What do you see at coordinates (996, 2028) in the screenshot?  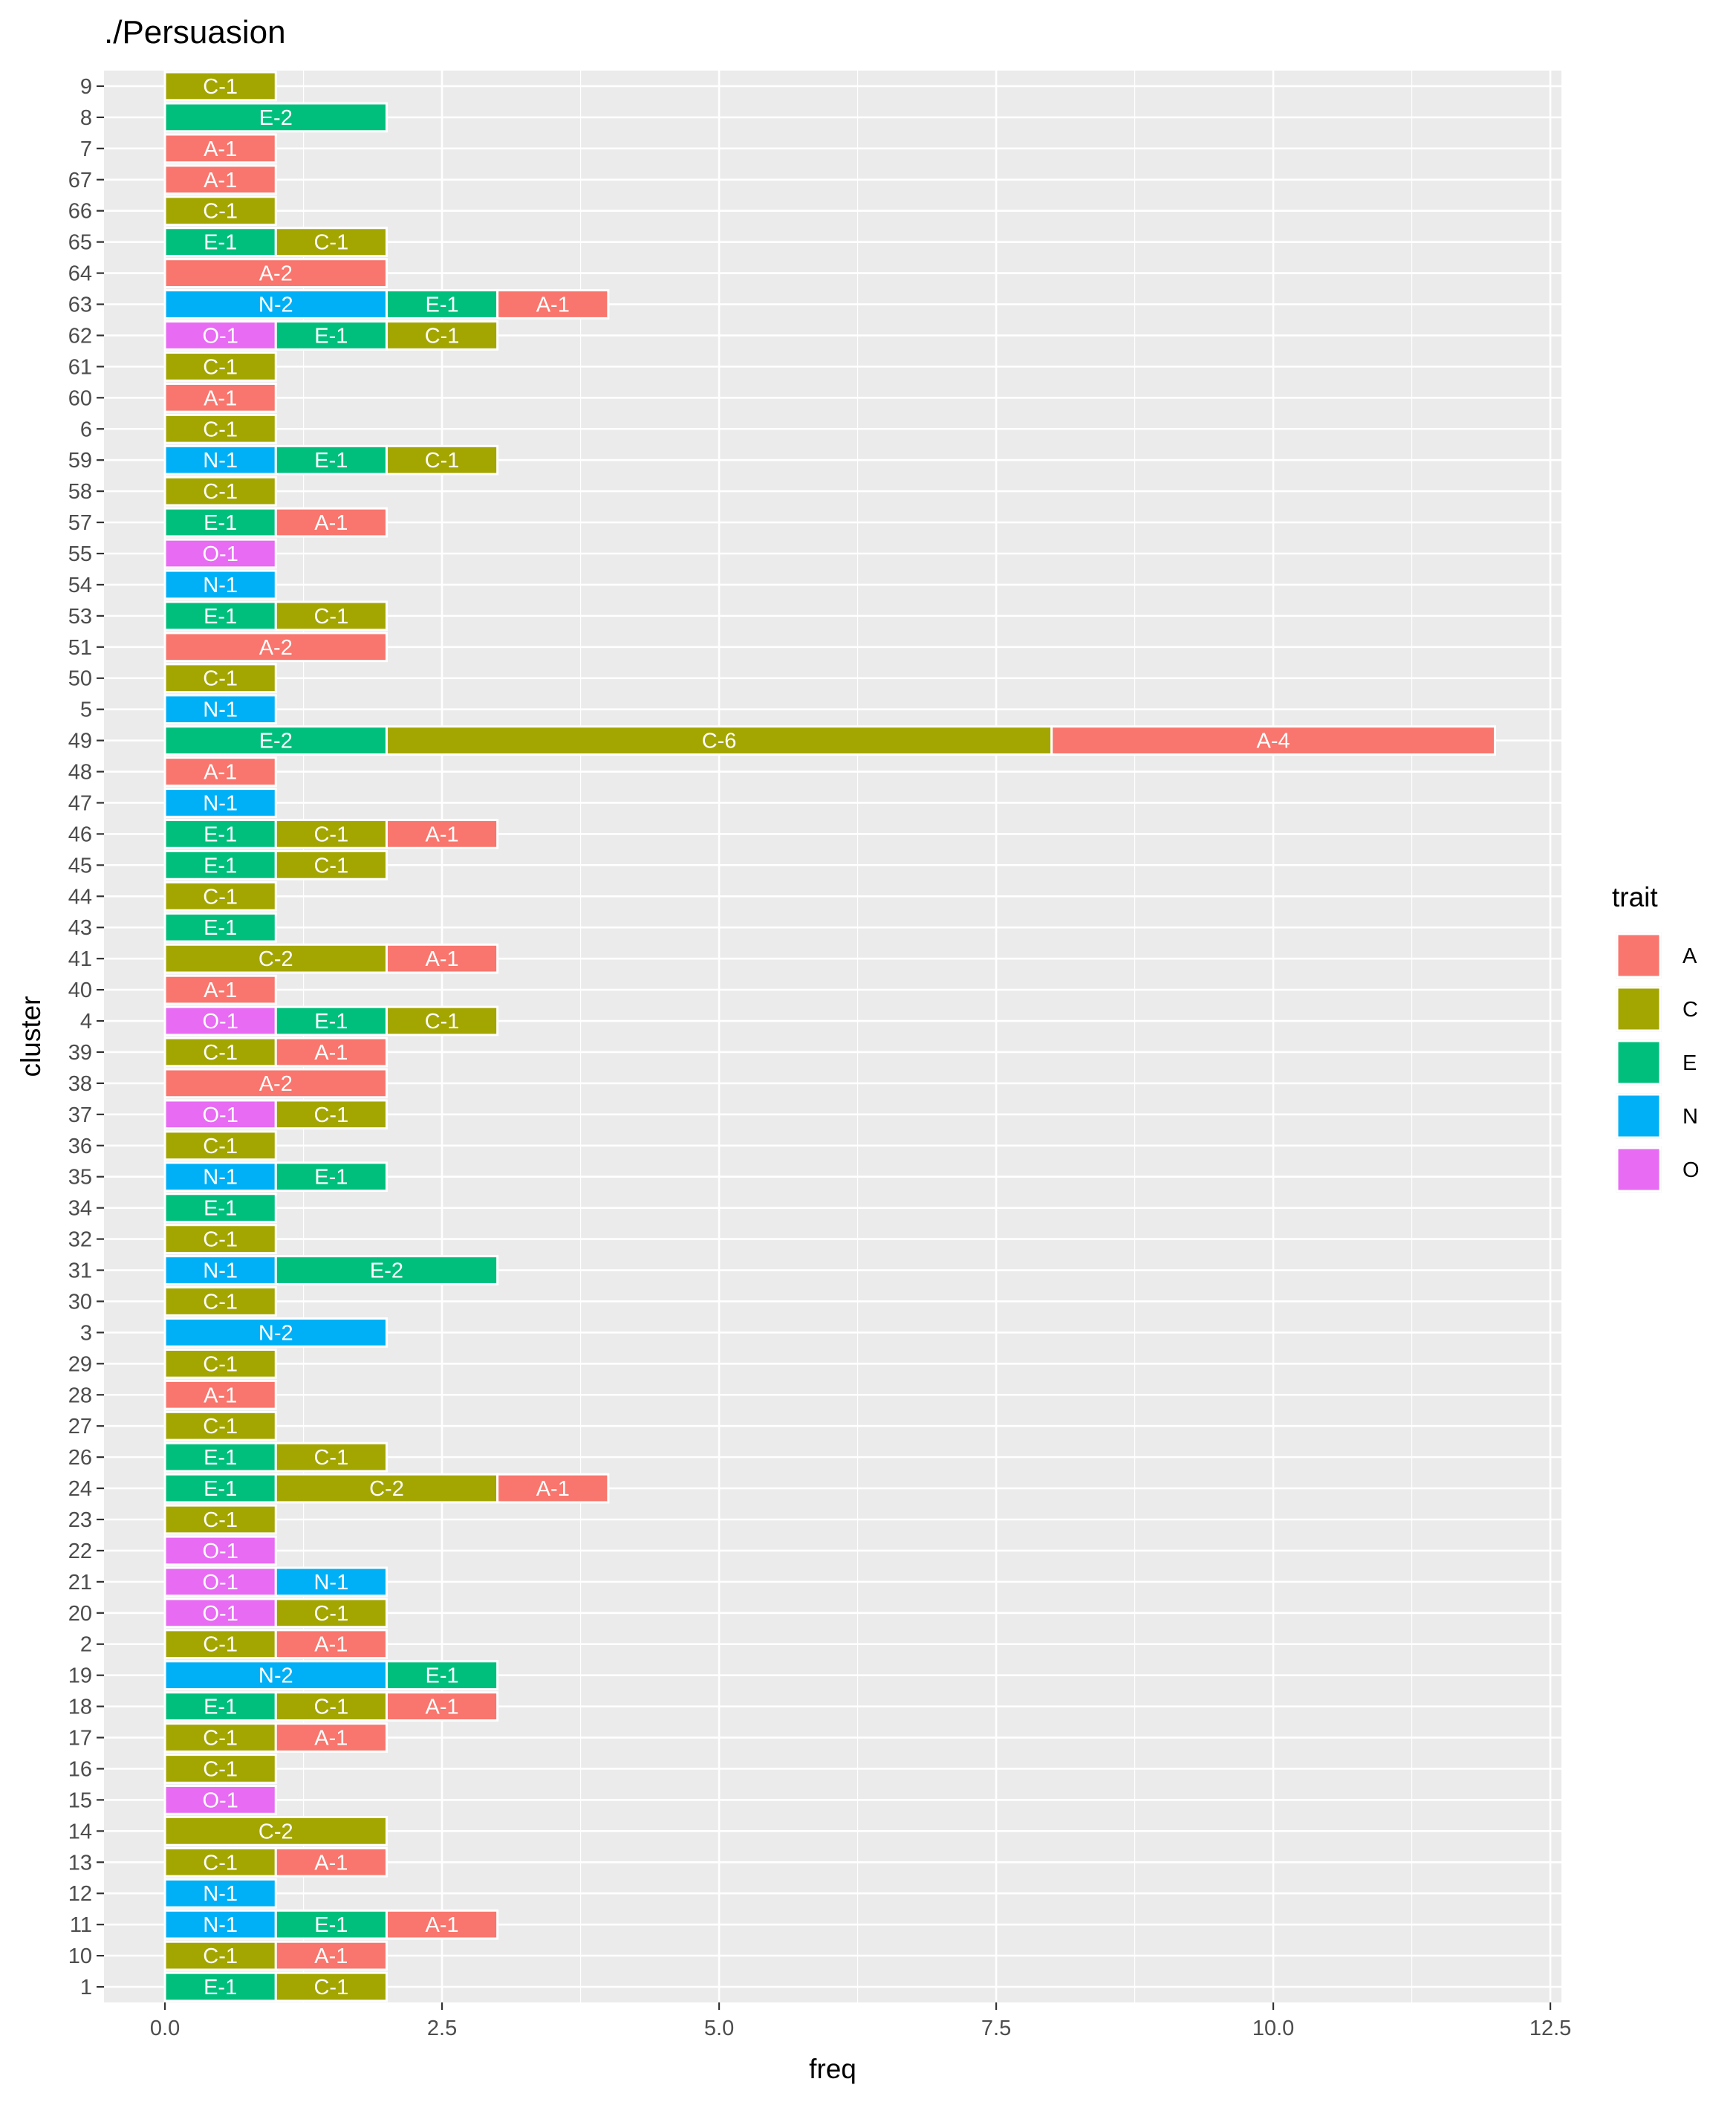 I see `x-tick-label: 7.5` at bounding box center [996, 2028].